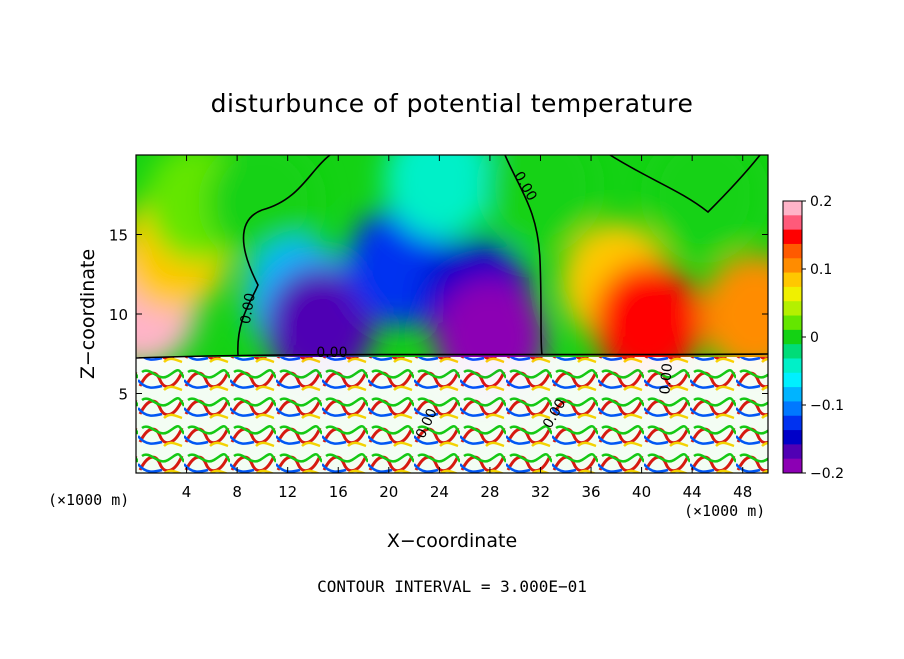 This screenshot has height=659, width=904. What do you see at coordinates (685, 184) in the screenshot?
I see `zero-contour-right` at bounding box center [685, 184].